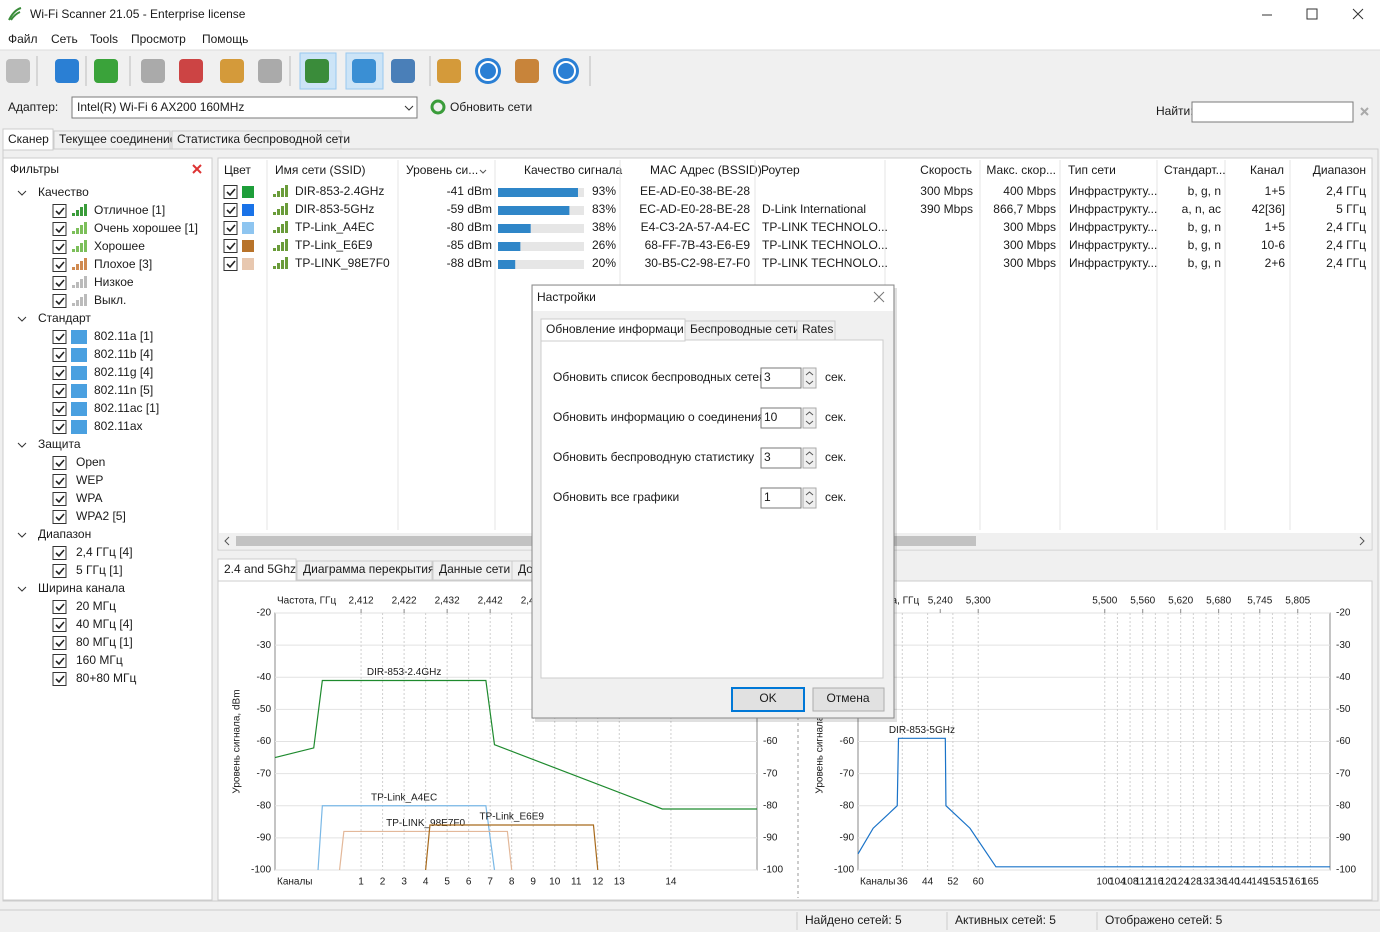  I want to click on filter-item: 40 МГц [4], so click(104, 624).